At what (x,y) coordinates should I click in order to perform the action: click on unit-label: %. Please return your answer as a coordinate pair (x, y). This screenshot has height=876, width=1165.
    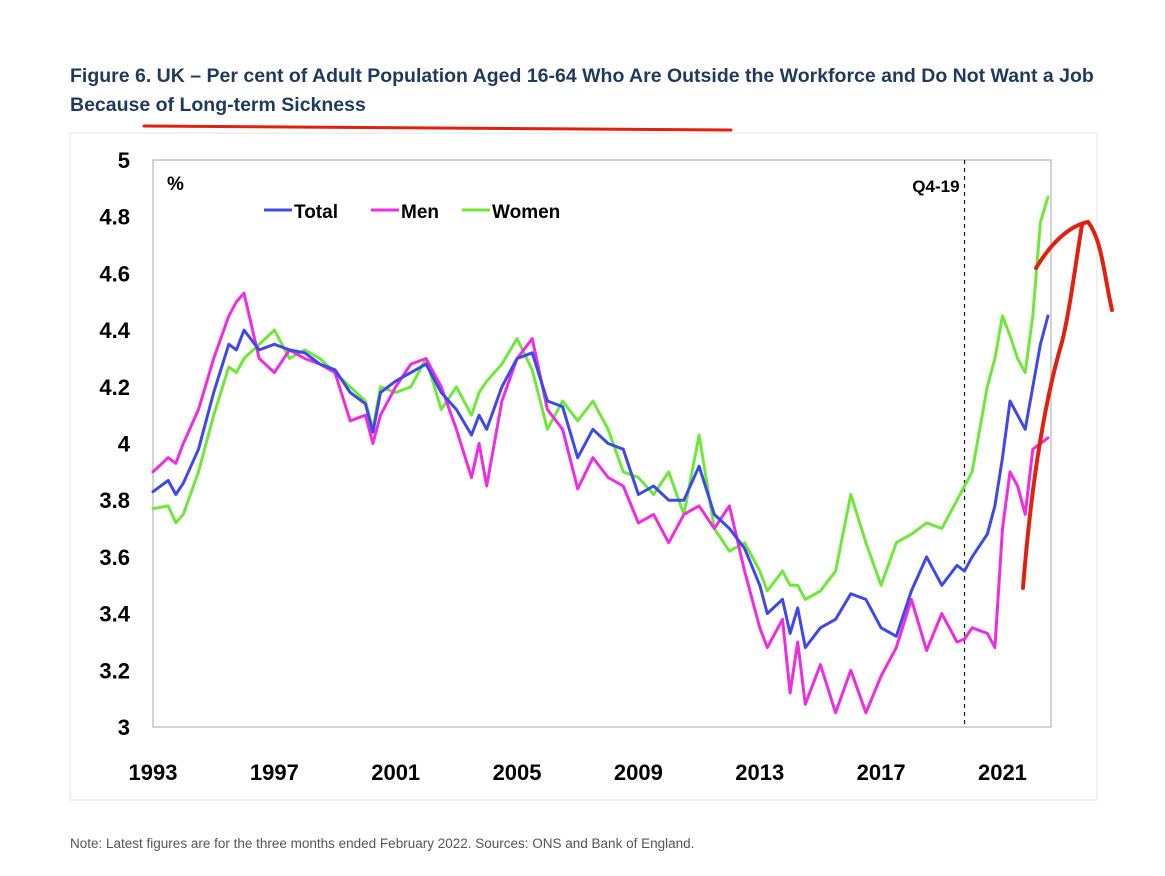
    Looking at the image, I should click on (175, 184).